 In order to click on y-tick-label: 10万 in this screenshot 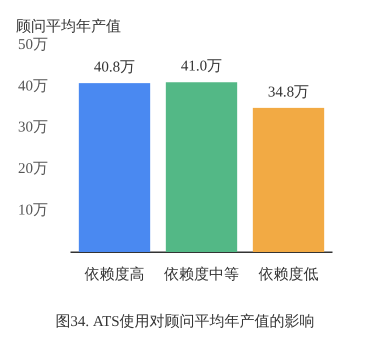, I will do `click(33, 210)`.